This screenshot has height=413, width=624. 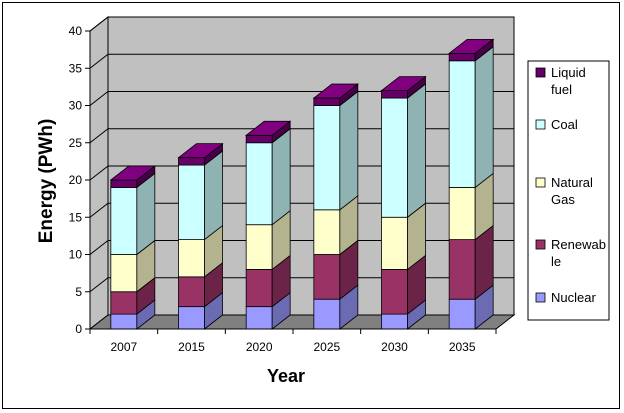 I want to click on legend-item-coal: Coal, so click(x=556, y=124).